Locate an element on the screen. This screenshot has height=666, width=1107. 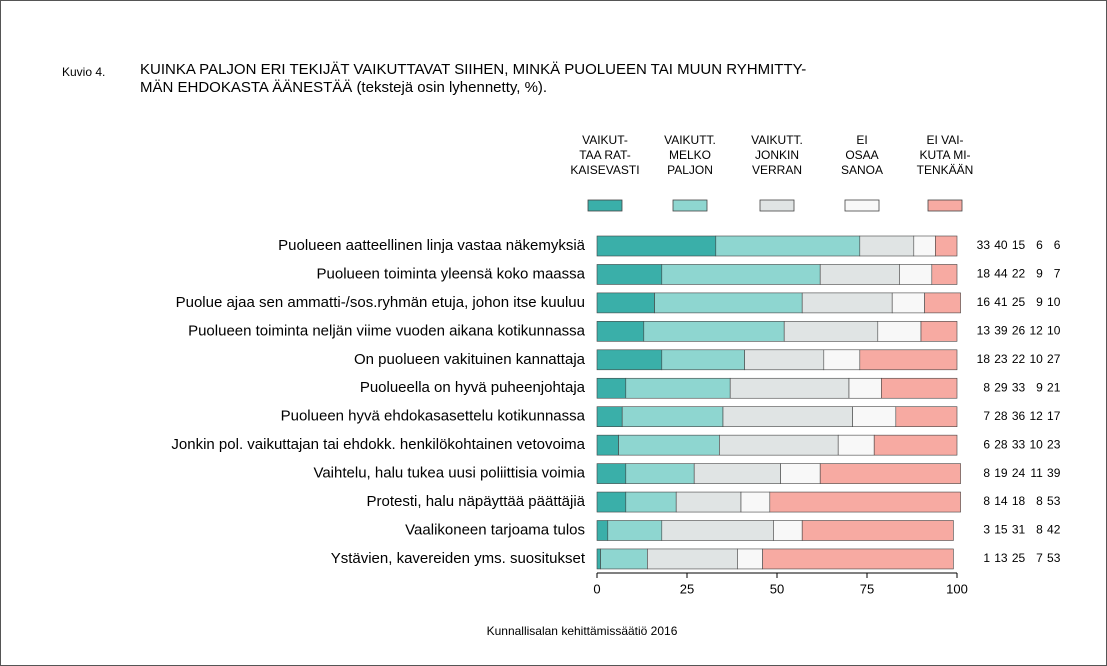
x-tick-label: 25 is located at coordinates (687, 588).